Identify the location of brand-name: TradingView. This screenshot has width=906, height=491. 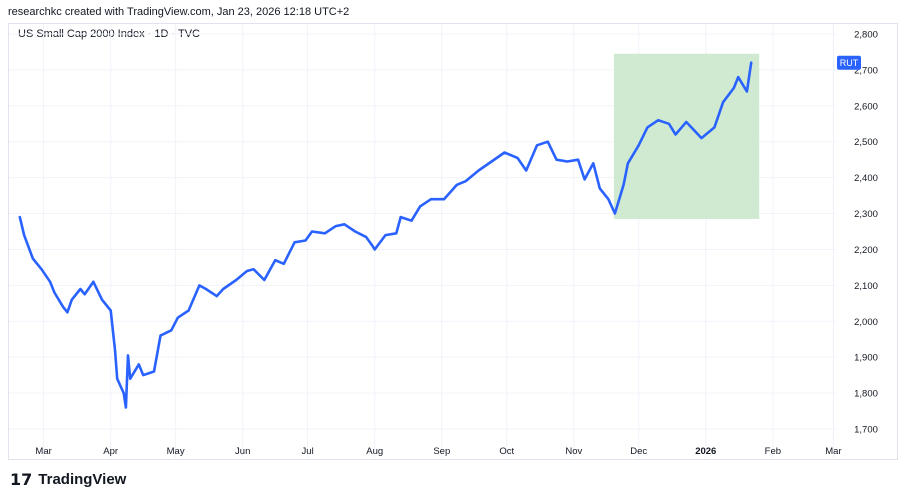
(82, 479).